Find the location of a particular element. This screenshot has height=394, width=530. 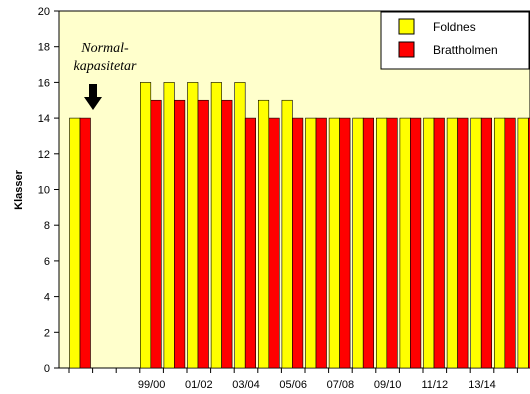

x-tick-label-03-04: 03/04 is located at coordinates (246, 385).